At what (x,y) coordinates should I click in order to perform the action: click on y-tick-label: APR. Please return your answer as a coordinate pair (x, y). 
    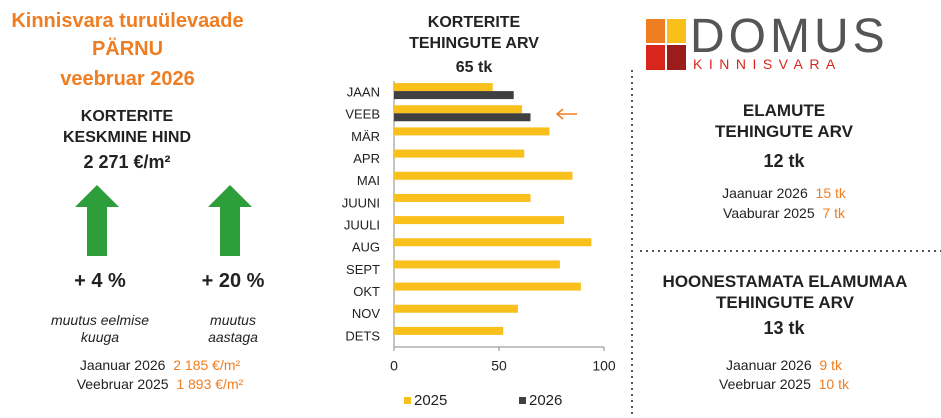
    Looking at the image, I should click on (366, 158).